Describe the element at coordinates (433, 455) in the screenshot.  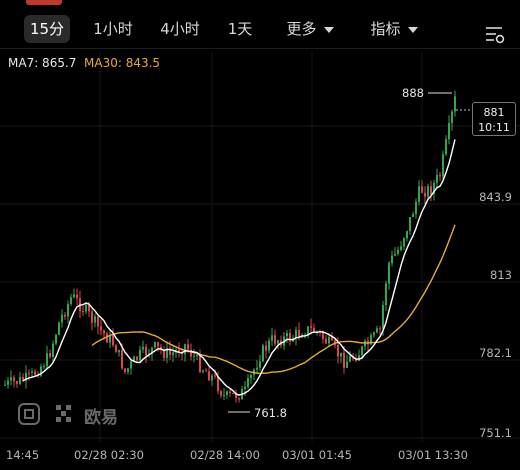
I see `time-tick: 03/01 13:30` at that location.